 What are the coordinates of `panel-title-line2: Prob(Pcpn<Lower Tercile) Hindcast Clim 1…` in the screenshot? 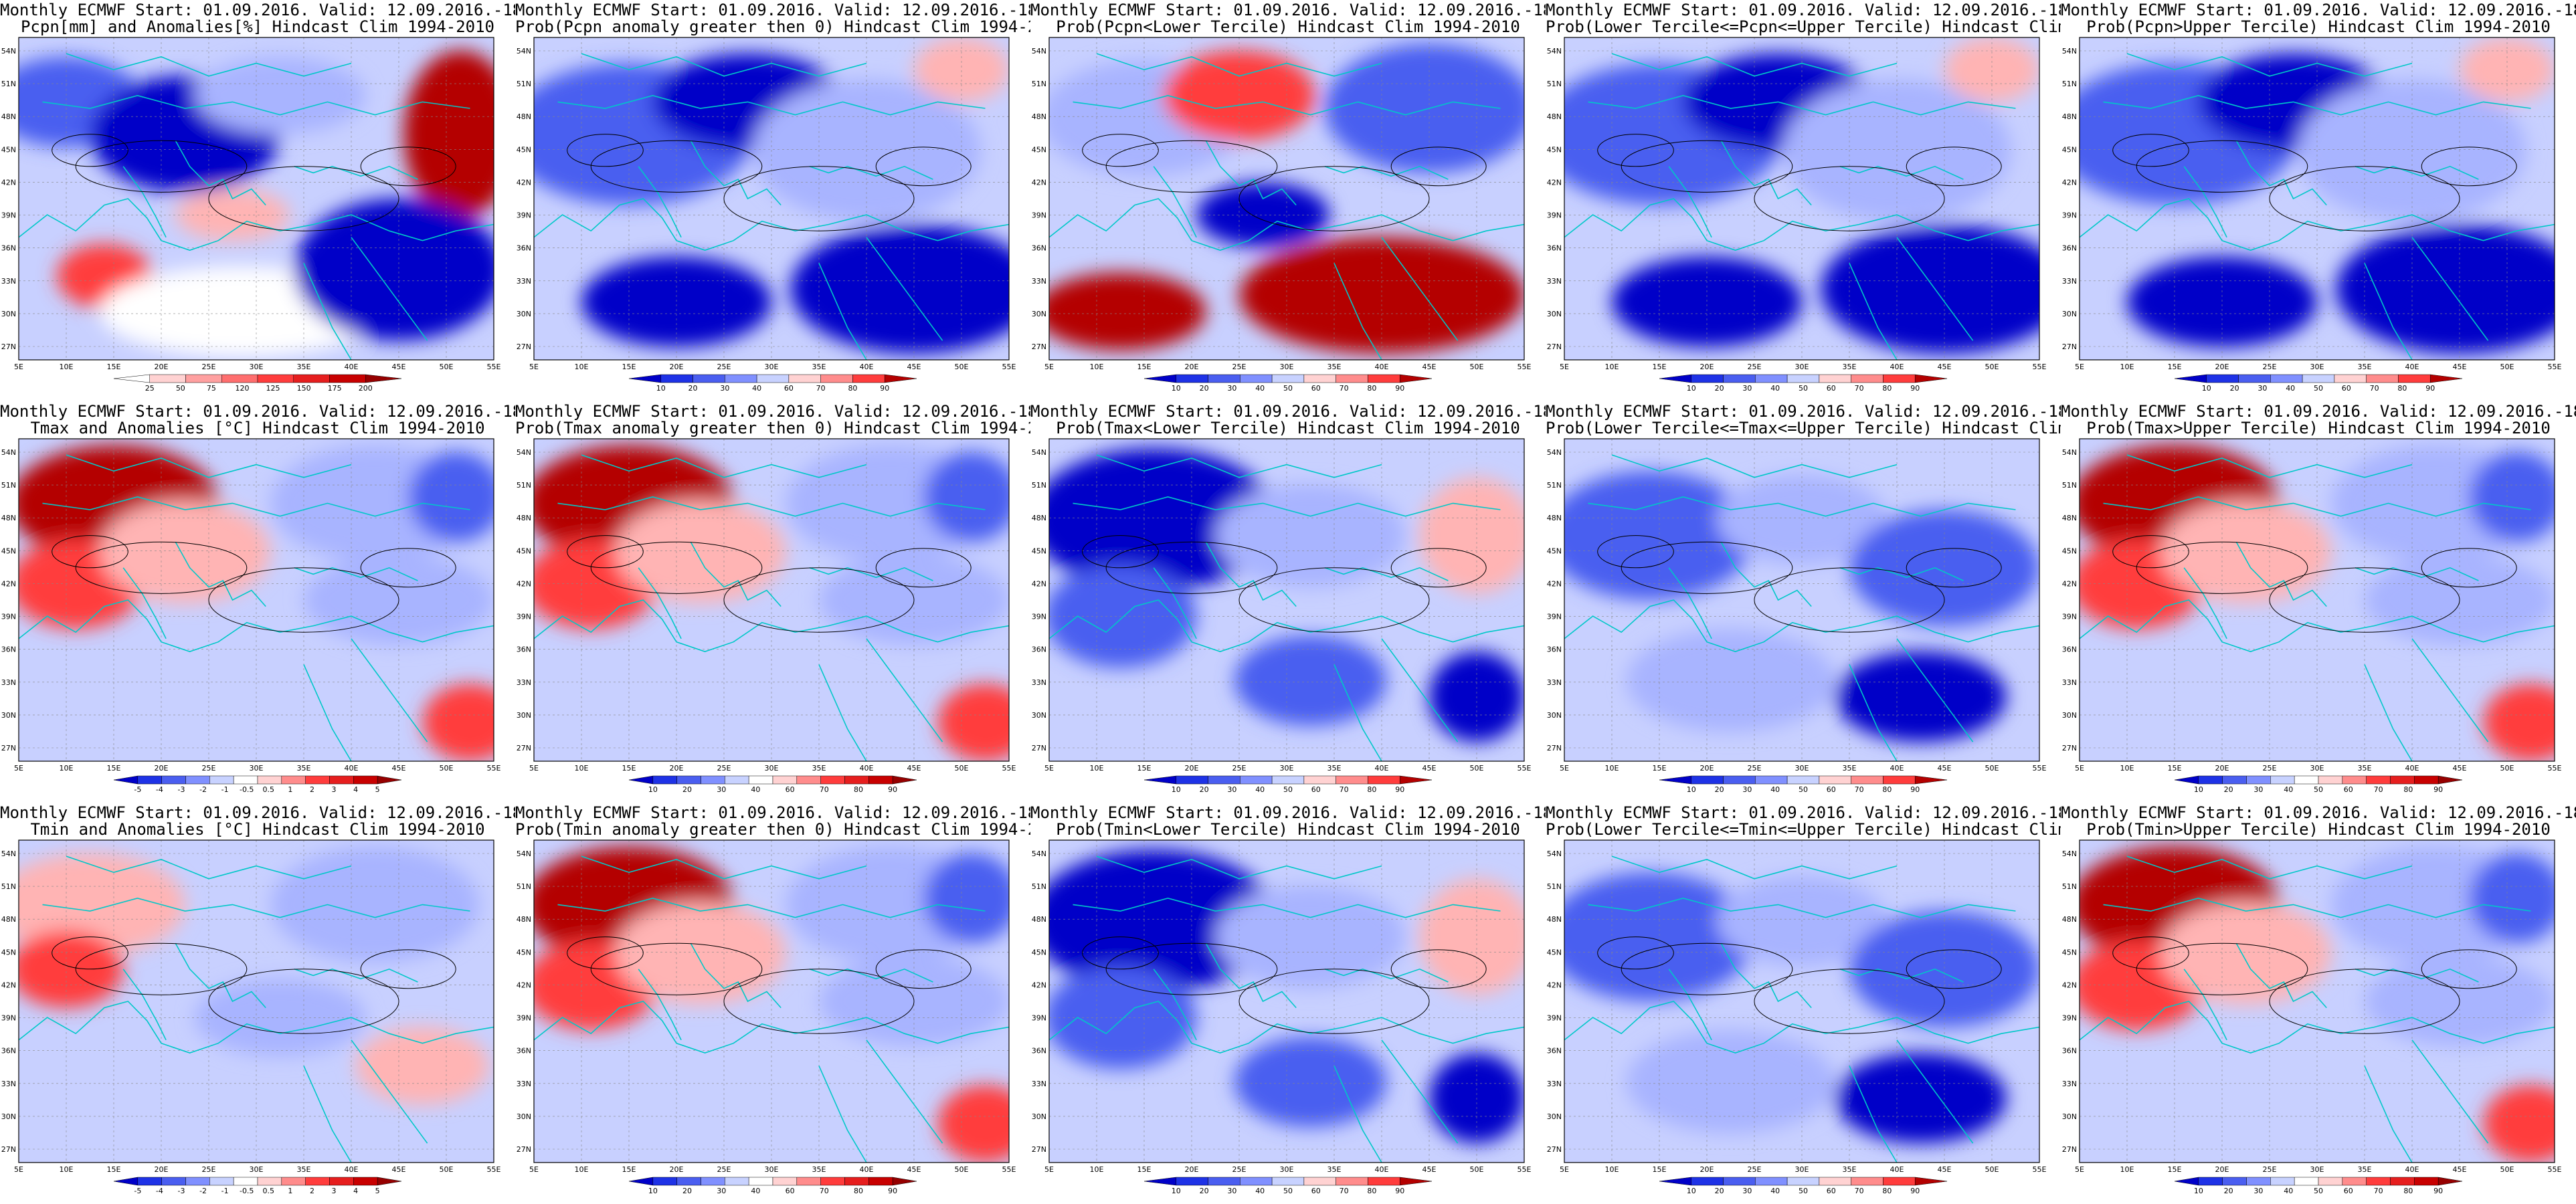 It's located at (1288, 26).